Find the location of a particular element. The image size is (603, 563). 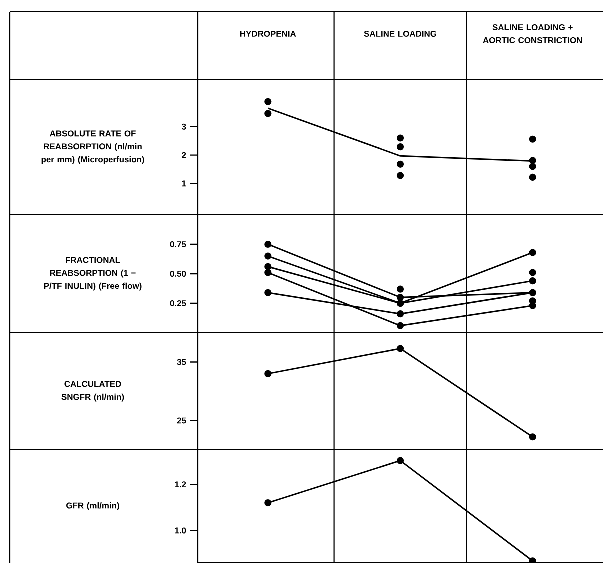

y-tick-label: 35 is located at coordinates (181, 362).